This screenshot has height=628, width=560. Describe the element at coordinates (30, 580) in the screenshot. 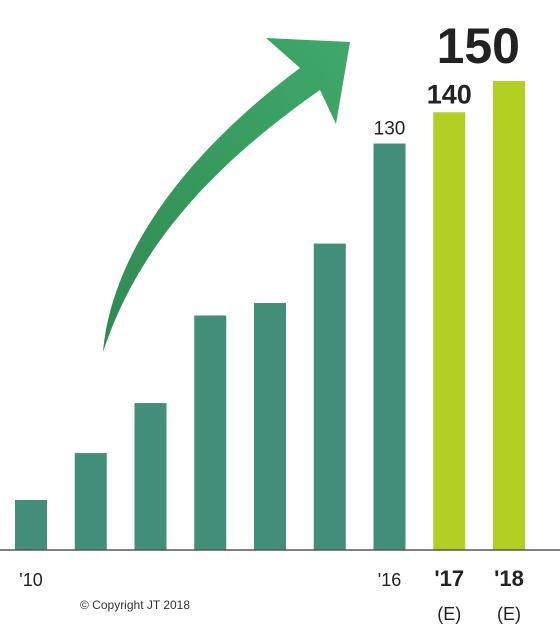

I see `x-tick-label-'10: '10` at that location.